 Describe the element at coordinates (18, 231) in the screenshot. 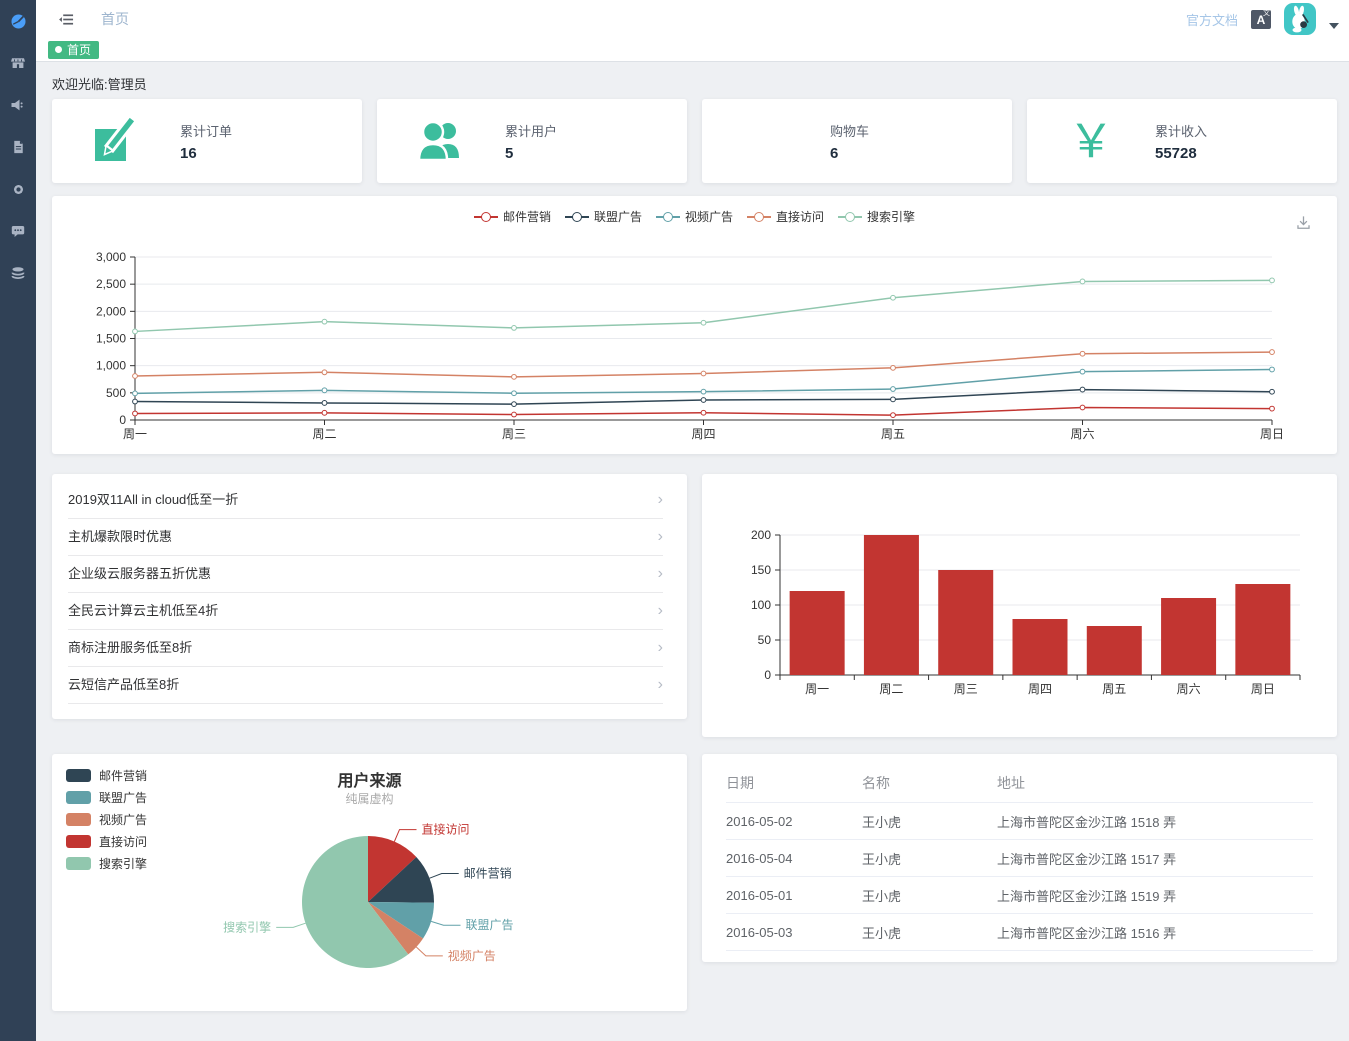

I see `sidebar-item-messages` at that location.